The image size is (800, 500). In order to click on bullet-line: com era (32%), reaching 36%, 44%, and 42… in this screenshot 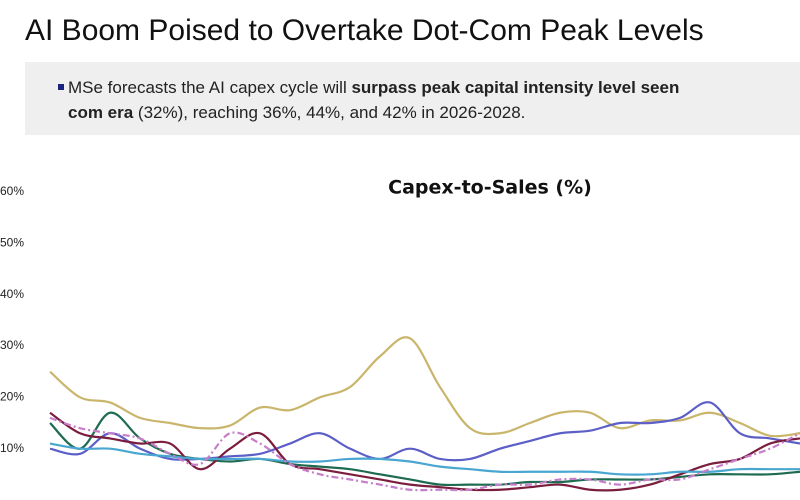, I will do `click(296, 113)`.